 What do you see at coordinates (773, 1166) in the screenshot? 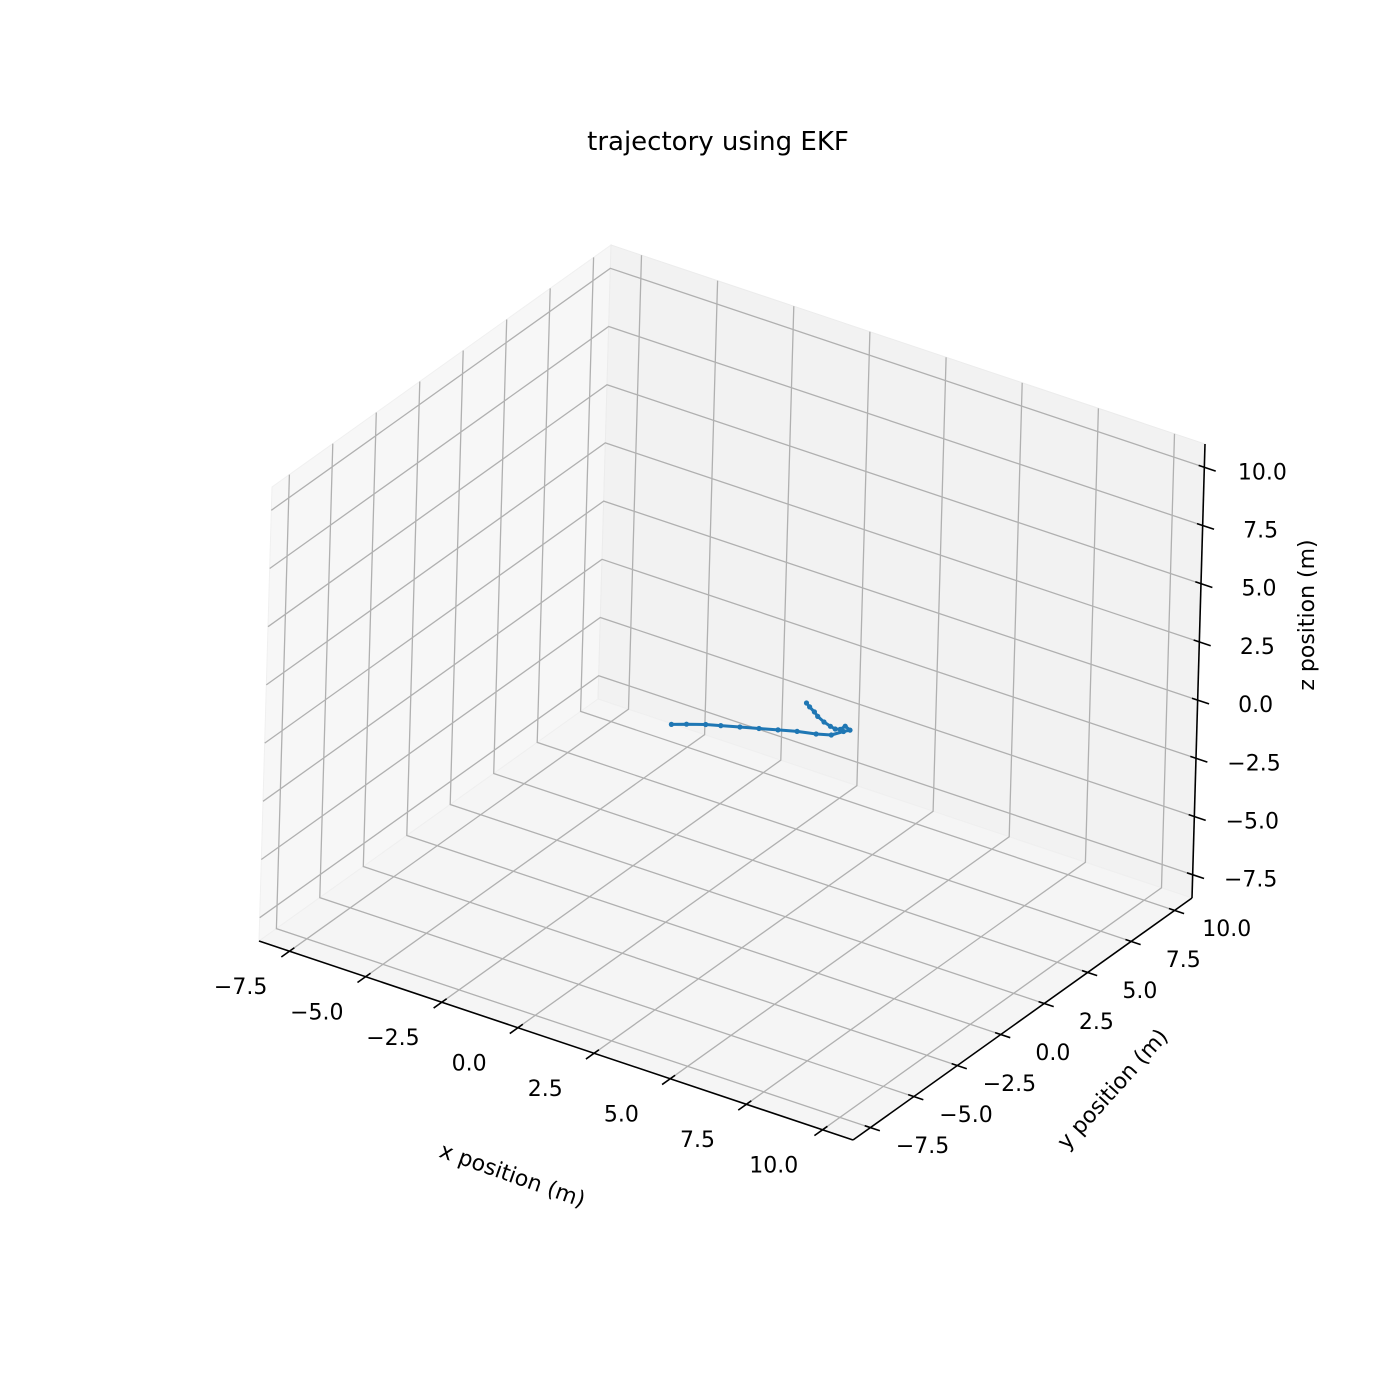
I see `x-tick-label: 10.0` at bounding box center [773, 1166].